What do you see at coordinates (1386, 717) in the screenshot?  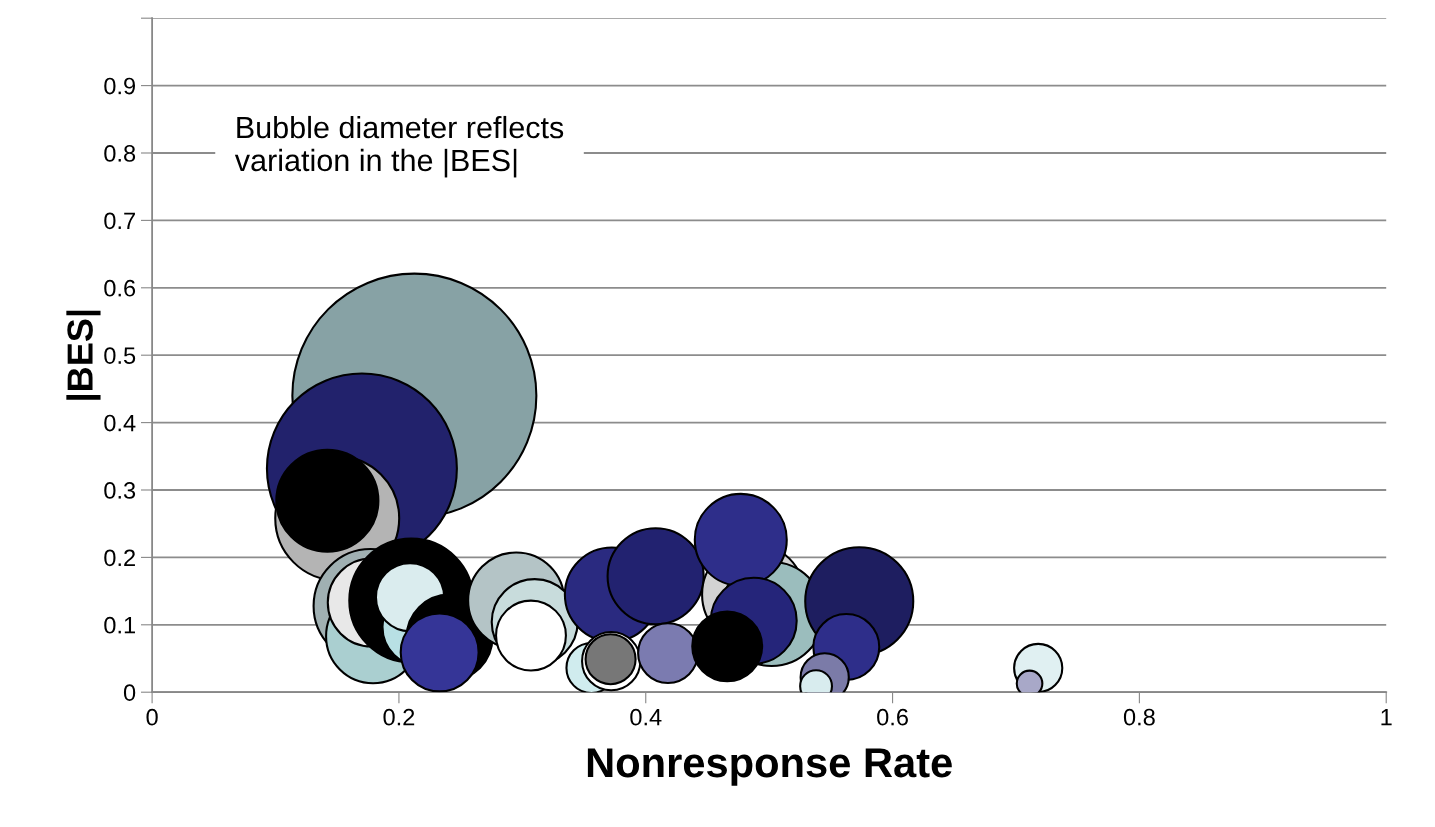 I see `x-tick-label: 1` at bounding box center [1386, 717].